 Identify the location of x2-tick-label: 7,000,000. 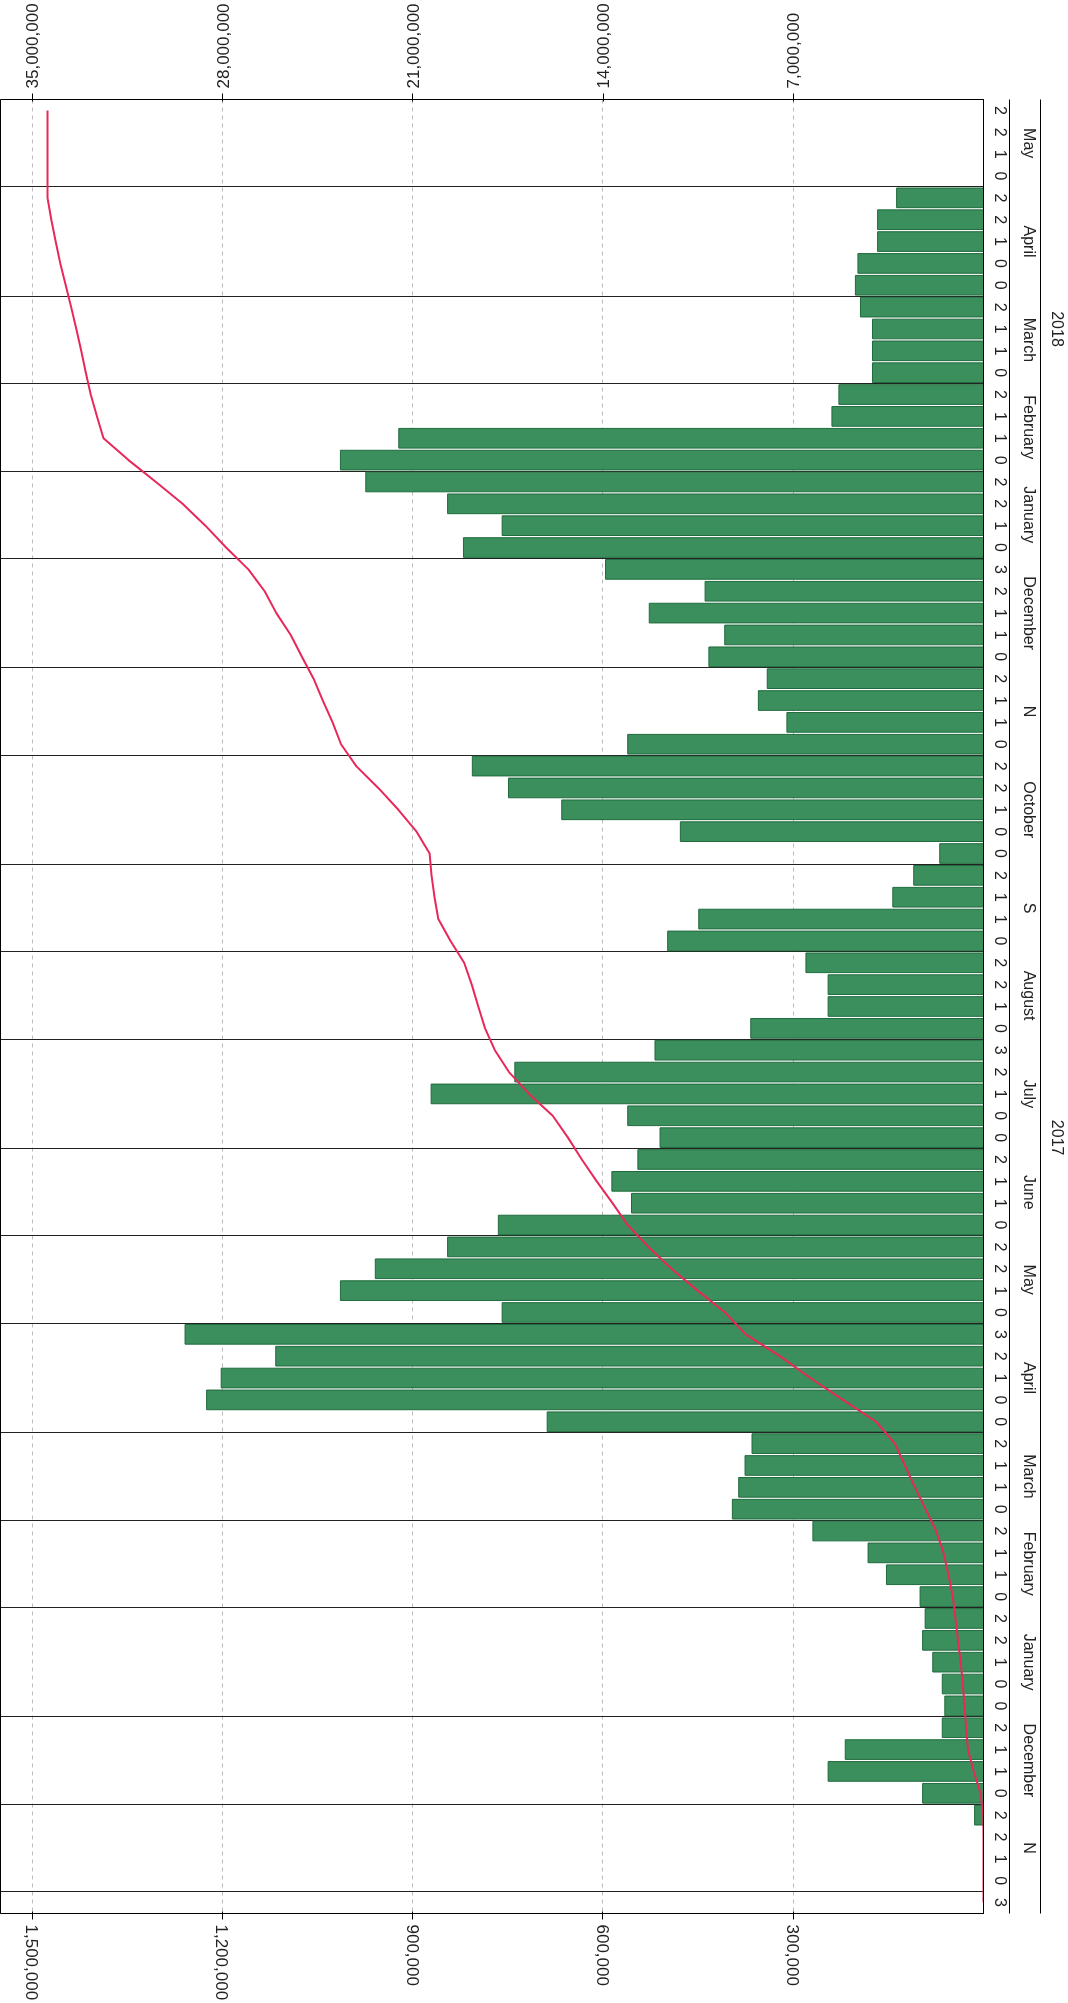
(794, 50).